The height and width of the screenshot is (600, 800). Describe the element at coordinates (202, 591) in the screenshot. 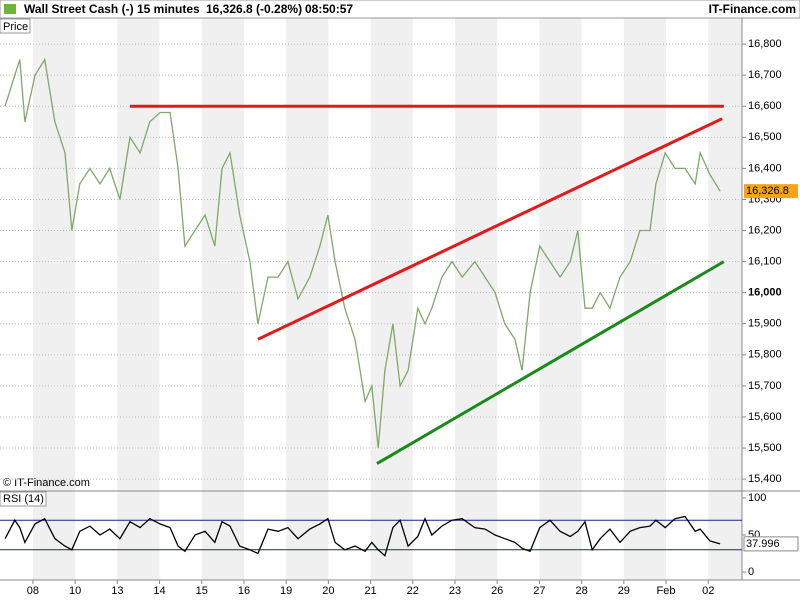

I see `x-tick-label: 15` at that location.